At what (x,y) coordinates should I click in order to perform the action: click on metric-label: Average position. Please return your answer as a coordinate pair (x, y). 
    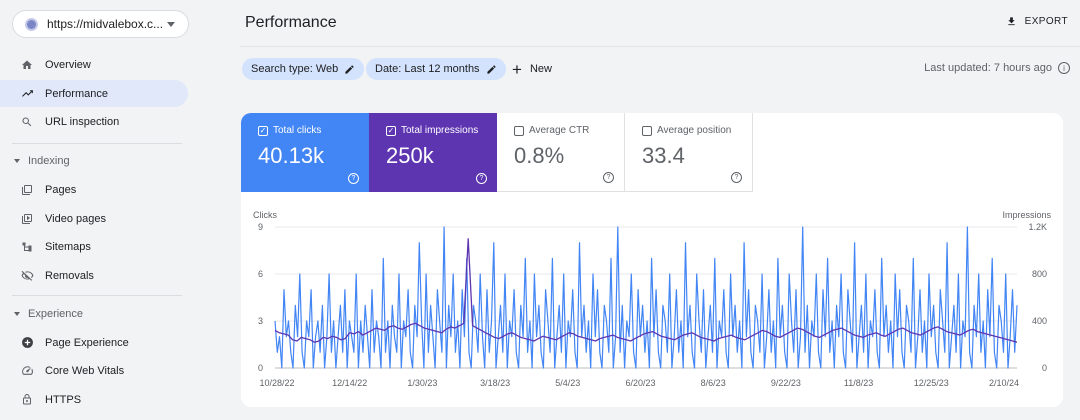
    Looking at the image, I should click on (694, 130).